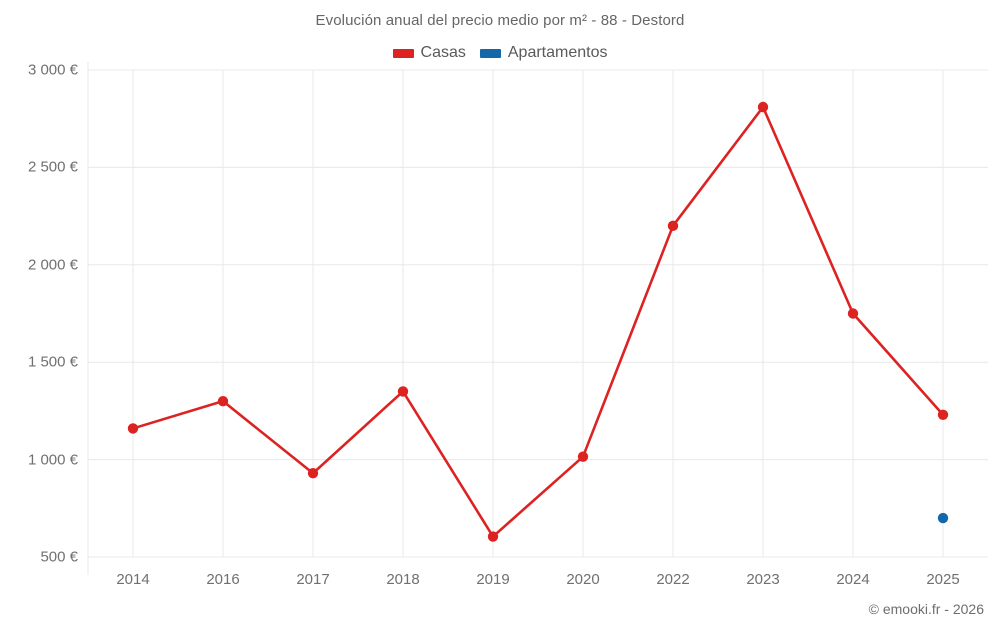 The image size is (1000, 630). Describe the element at coordinates (943, 414) in the screenshot. I see `data-point-casas-2025` at that location.